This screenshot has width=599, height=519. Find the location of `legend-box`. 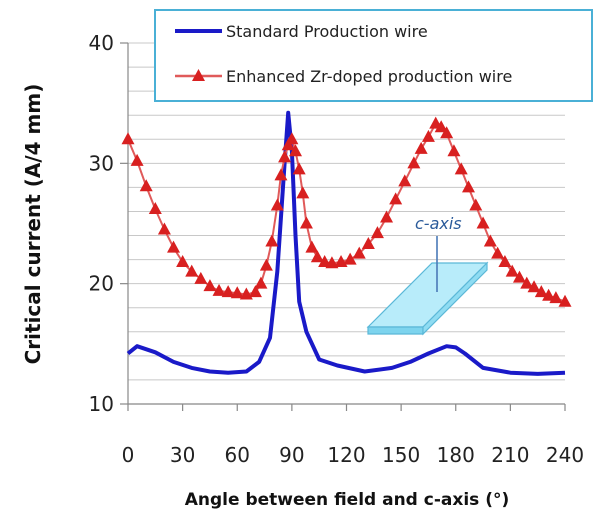

legend-box is located at coordinates (373, 55).